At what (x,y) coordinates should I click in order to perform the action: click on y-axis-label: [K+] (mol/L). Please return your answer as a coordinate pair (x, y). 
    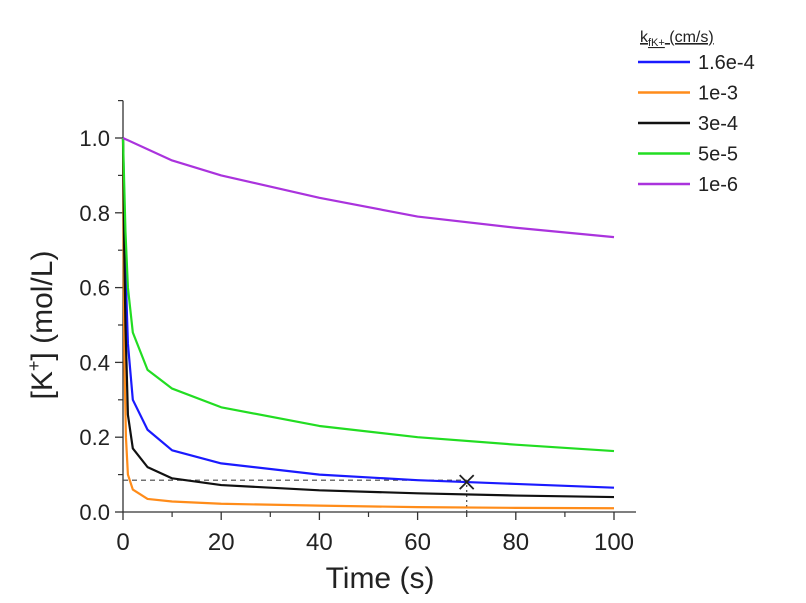
    Looking at the image, I should click on (41, 325).